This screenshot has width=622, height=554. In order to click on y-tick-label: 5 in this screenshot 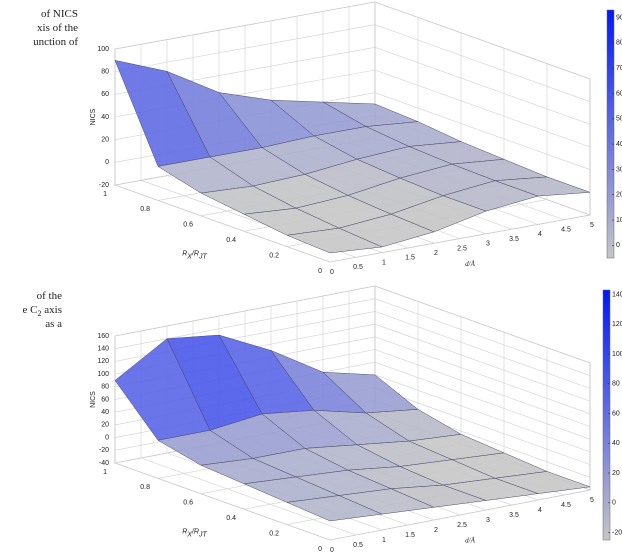, I will do `click(592, 500)`.